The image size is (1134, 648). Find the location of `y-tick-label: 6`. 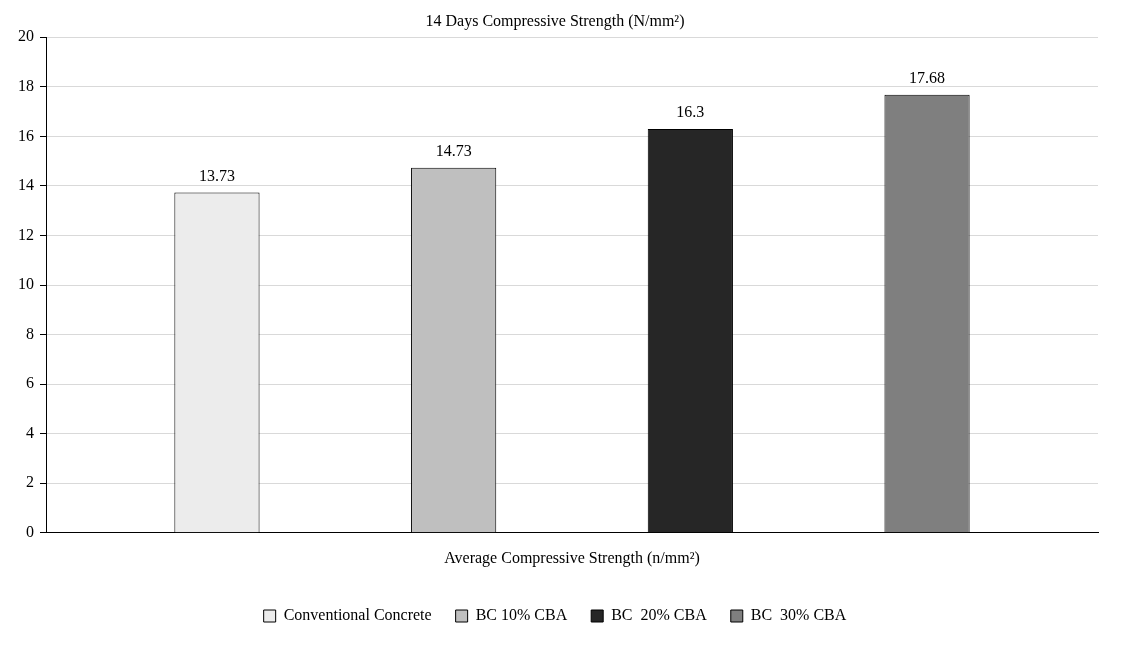

y-tick-label: 6 is located at coordinates (30, 383).